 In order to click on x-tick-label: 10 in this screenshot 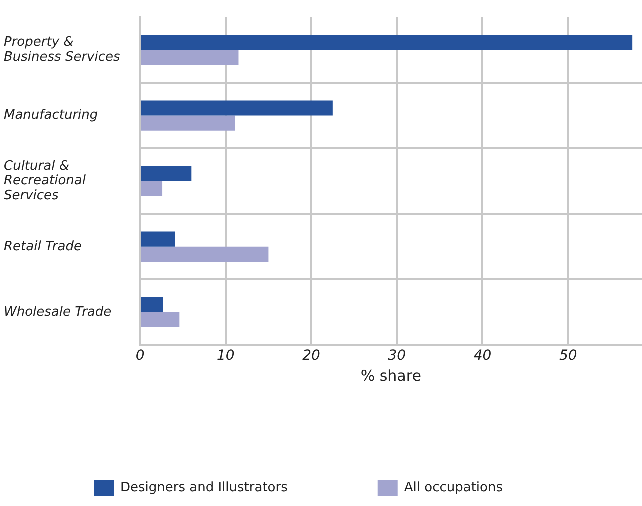, I will do `click(225, 356)`.